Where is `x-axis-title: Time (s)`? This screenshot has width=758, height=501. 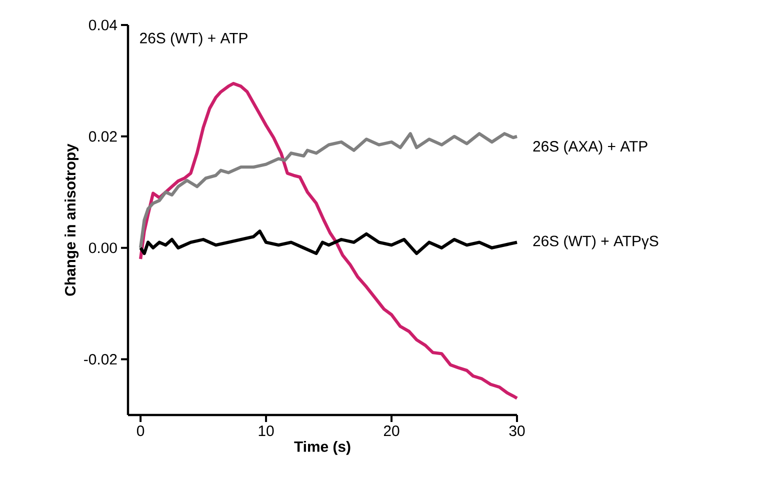
x-axis-title: Time (s) is located at coordinates (322, 447).